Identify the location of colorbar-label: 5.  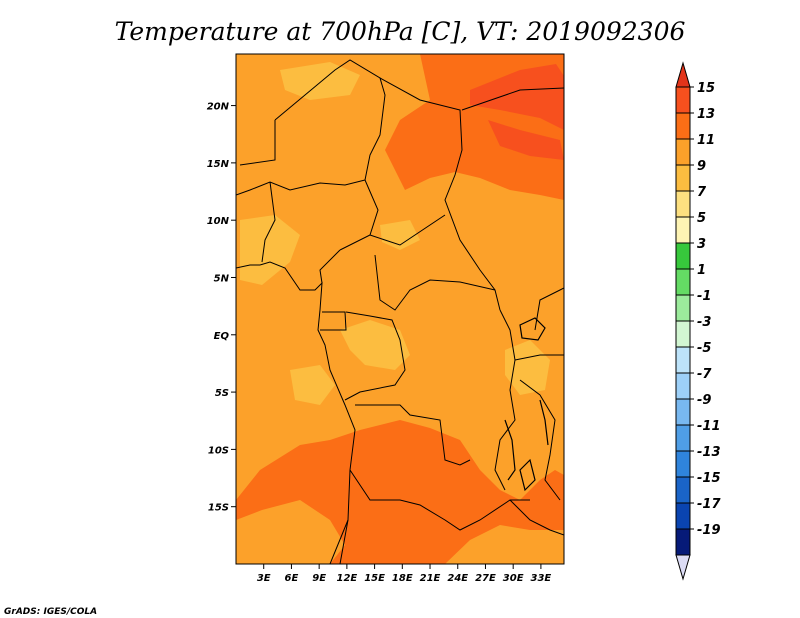
(701, 218).